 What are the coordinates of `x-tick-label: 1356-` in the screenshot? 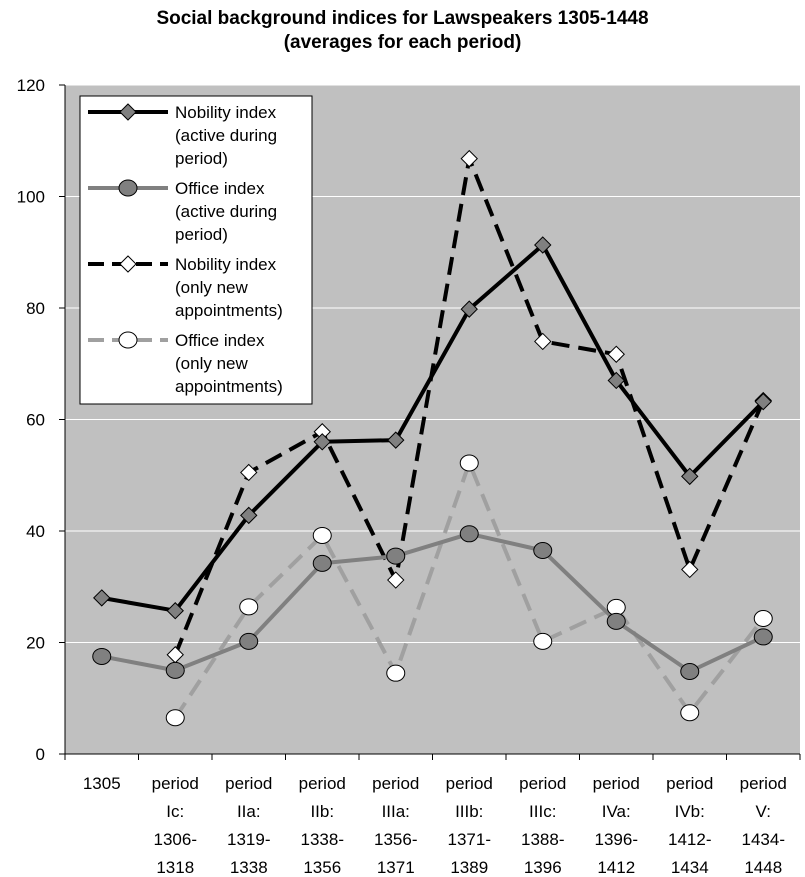 It's located at (395, 839).